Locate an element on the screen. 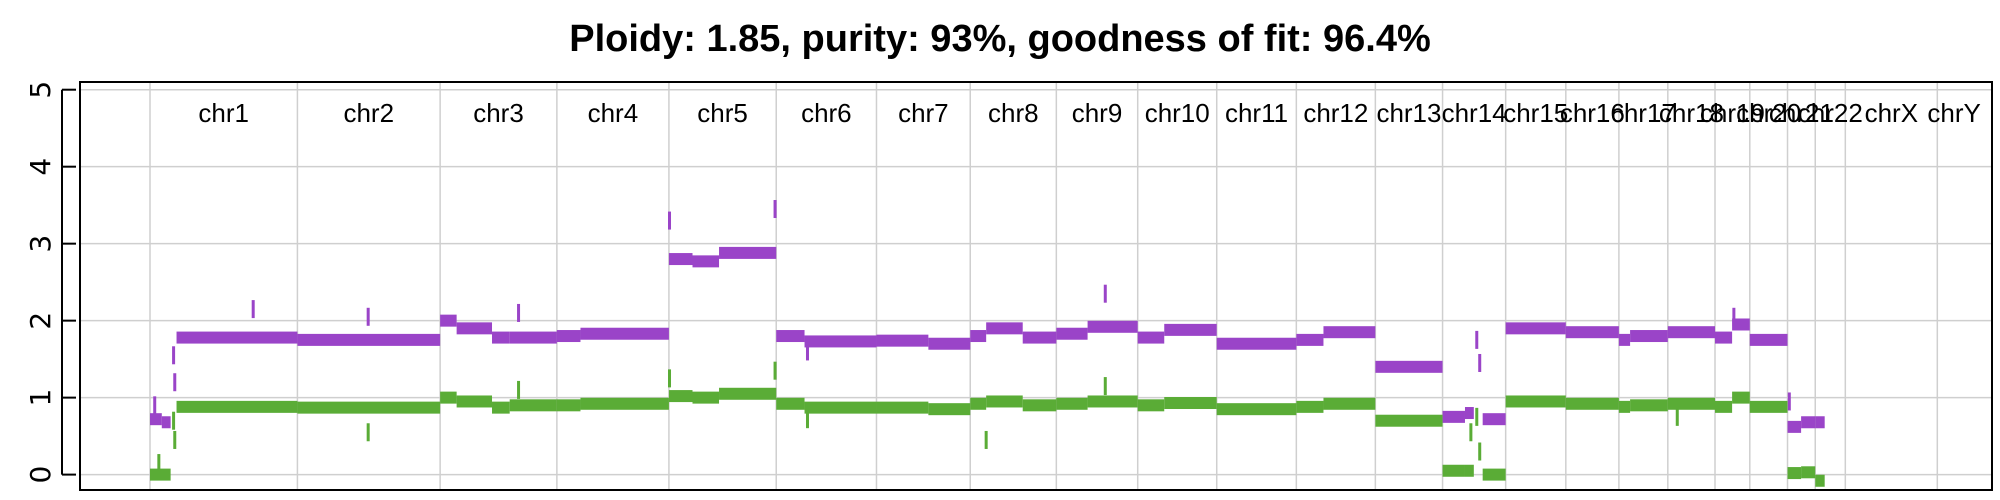  chromosome-label: chr6 is located at coordinates (826, 113).